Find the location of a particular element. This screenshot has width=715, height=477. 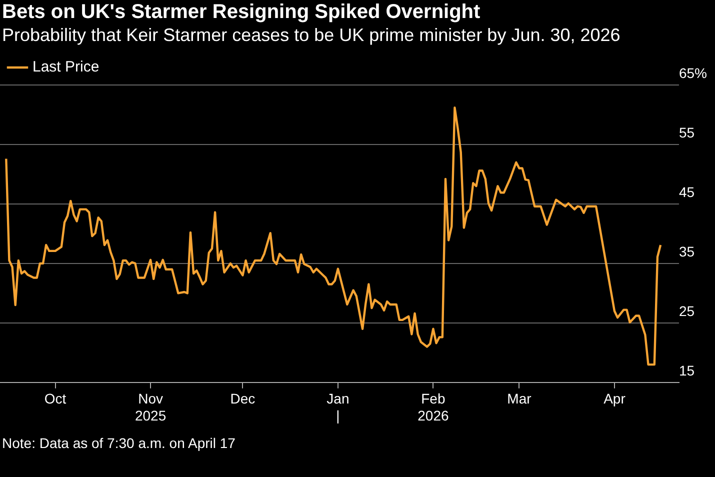

x-tick-label: Dec is located at coordinates (243, 398).